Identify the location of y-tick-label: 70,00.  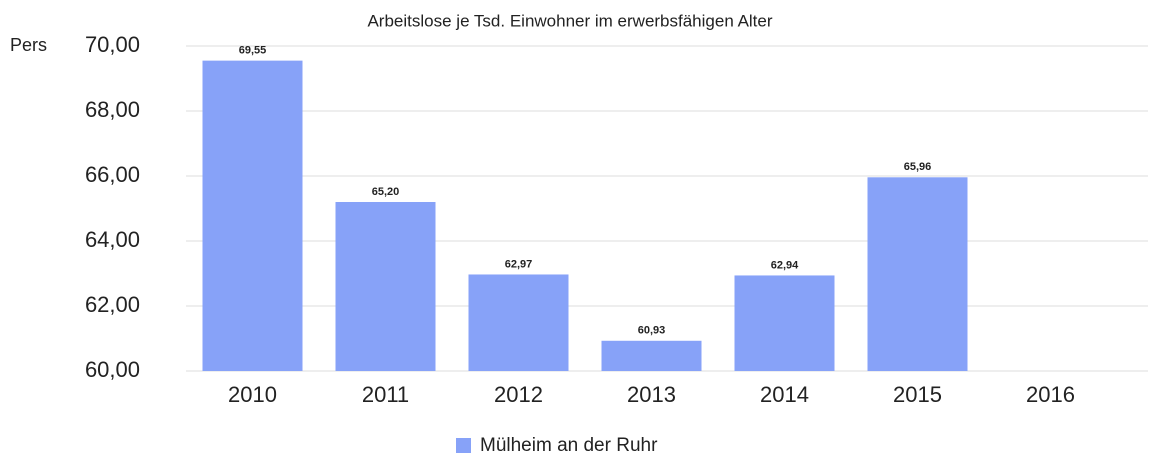
(112, 44).